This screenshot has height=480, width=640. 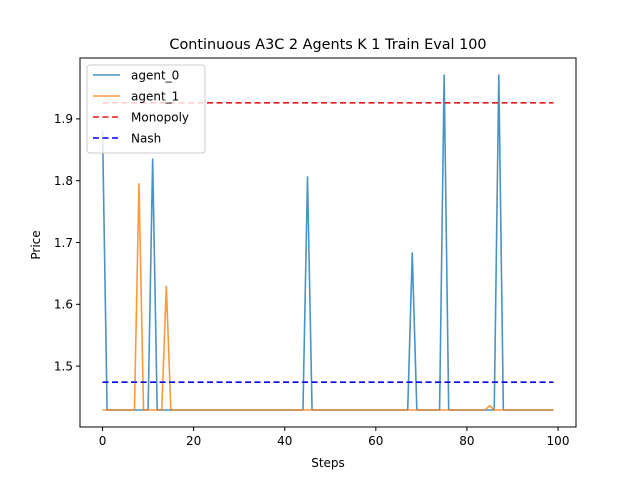 What do you see at coordinates (284, 441) in the screenshot?
I see `x-tick-label: 40` at bounding box center [284, 441].